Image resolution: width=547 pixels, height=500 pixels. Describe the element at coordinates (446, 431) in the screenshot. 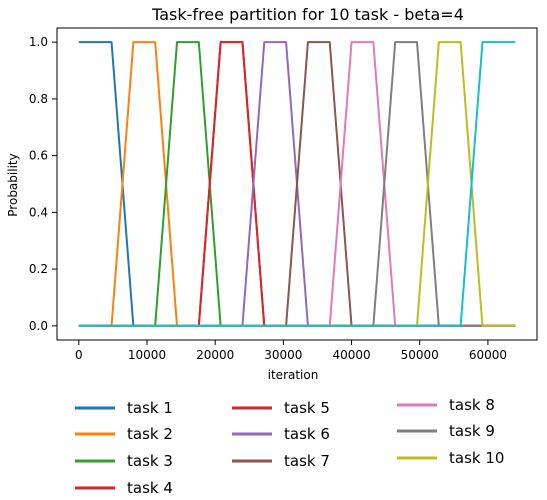

I see `legend-item: task 9` at that location.